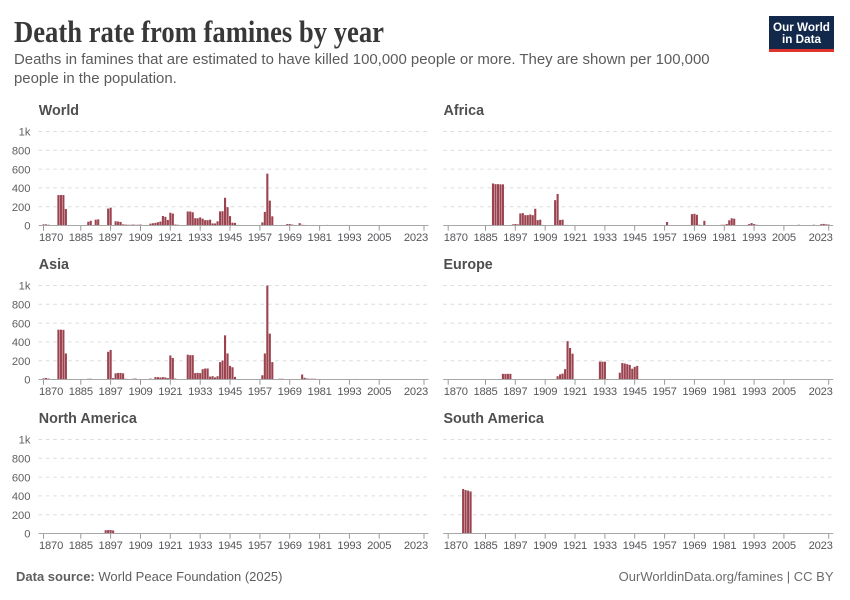 The width and height of the screenshot is (850, 600). I want to click on svg-text: World, so click(59, 111).